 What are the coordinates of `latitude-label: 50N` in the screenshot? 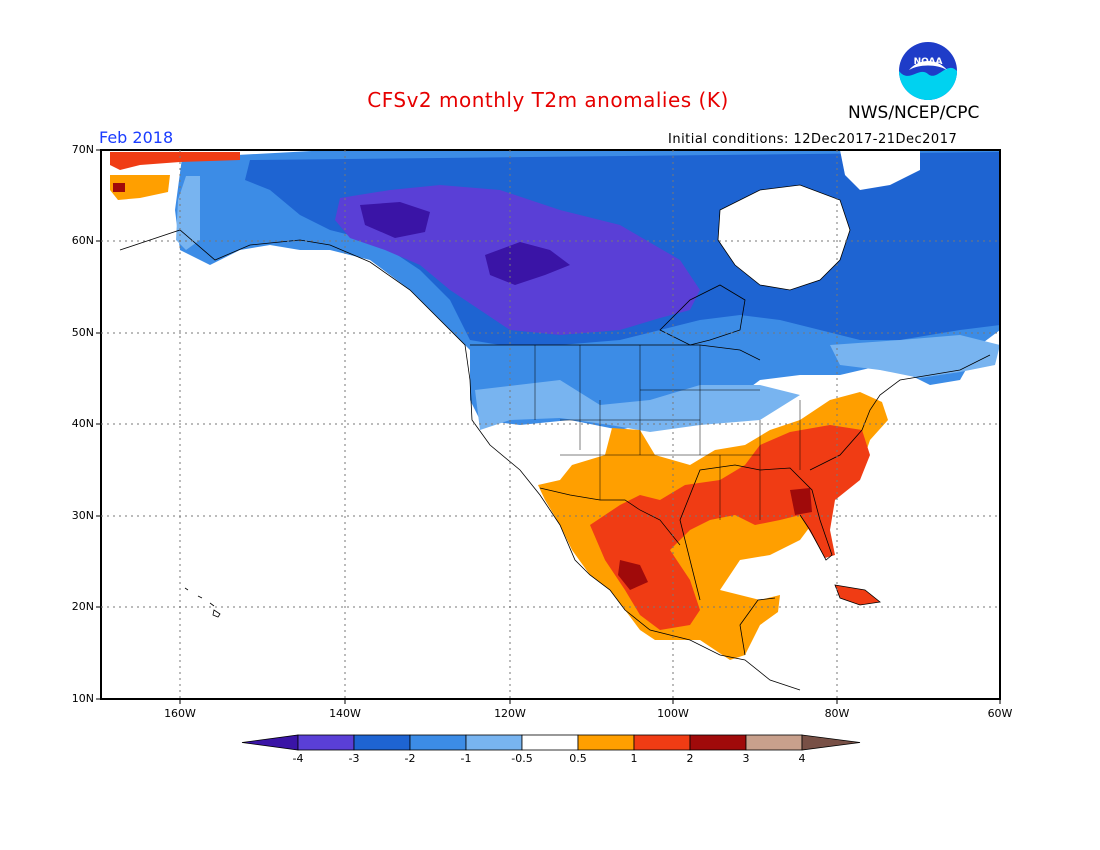 It's located at (82, 332).